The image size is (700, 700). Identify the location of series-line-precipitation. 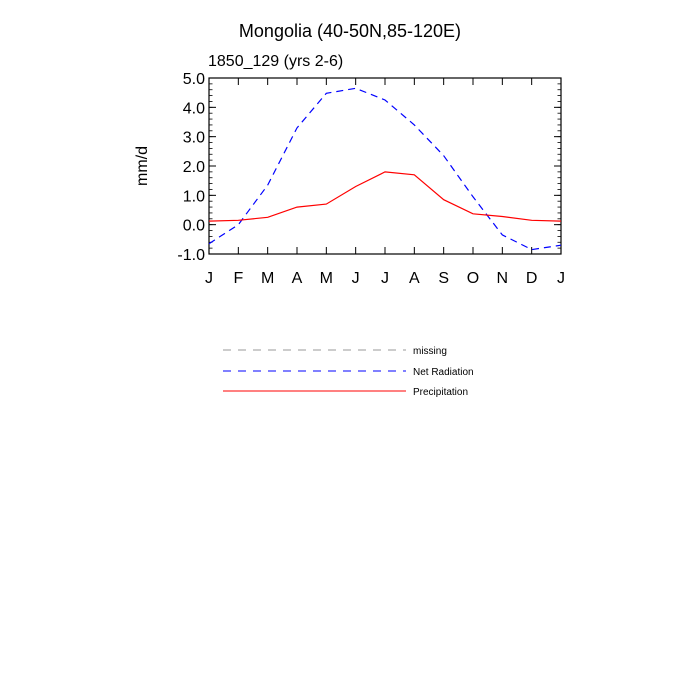
(385, 196).